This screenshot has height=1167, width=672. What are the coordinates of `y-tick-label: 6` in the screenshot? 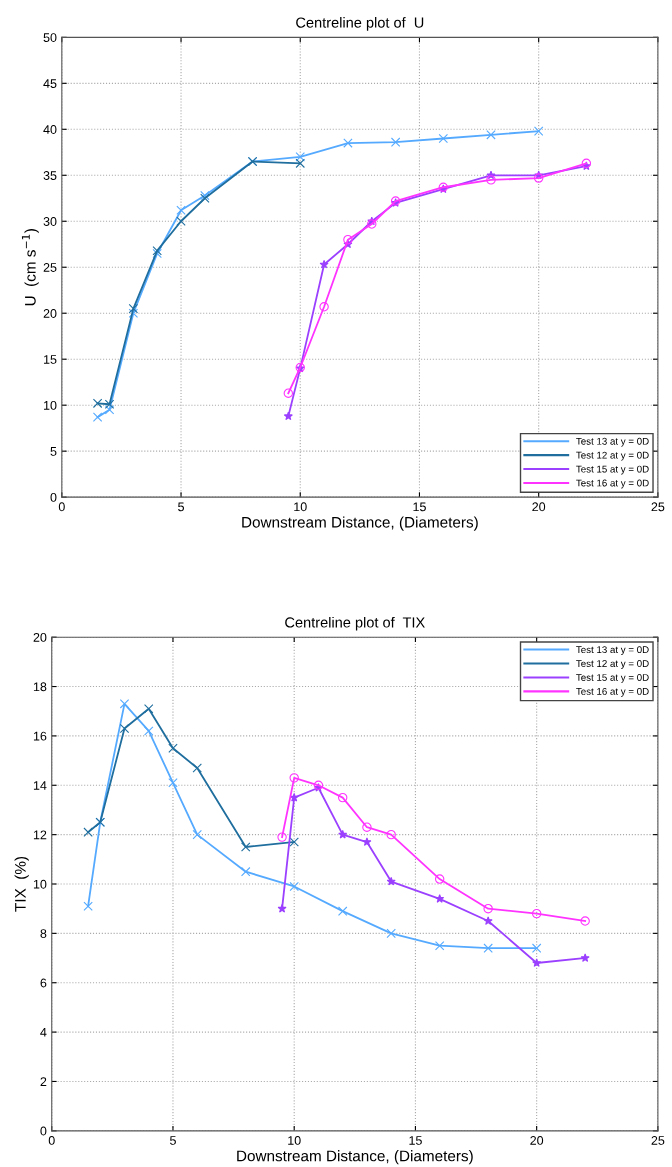 It's located at (43, 983).